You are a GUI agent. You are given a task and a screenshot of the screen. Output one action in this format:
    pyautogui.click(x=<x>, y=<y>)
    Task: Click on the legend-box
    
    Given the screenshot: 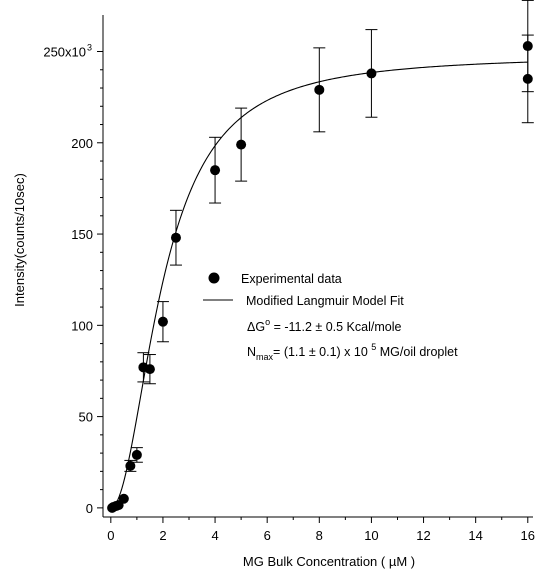 What is the action you would take?
    pyautogui.click(x=371, y=307)
    